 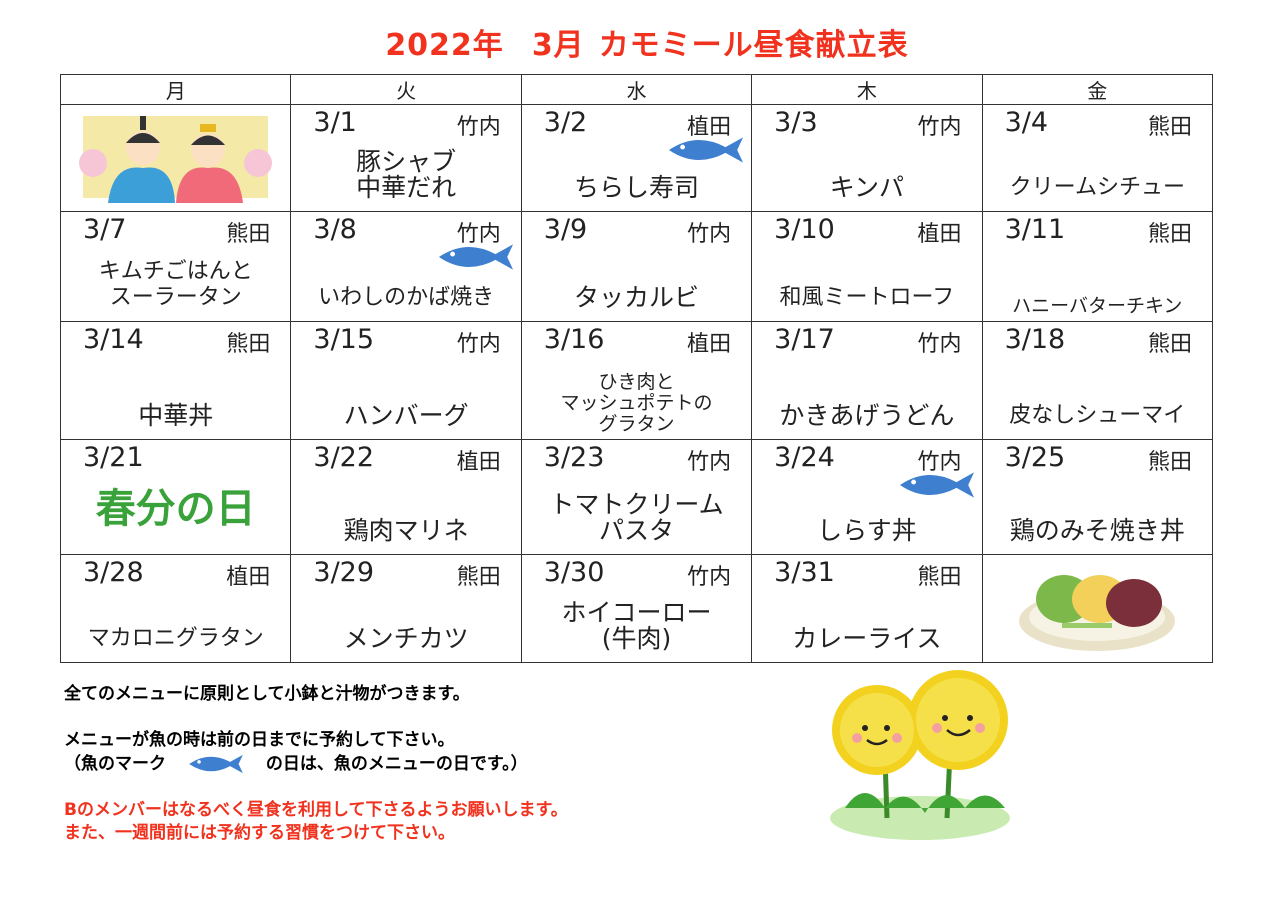 I want to click on day-cell: 3/29 熊田メンチカツ, so click(x=406, y=608).